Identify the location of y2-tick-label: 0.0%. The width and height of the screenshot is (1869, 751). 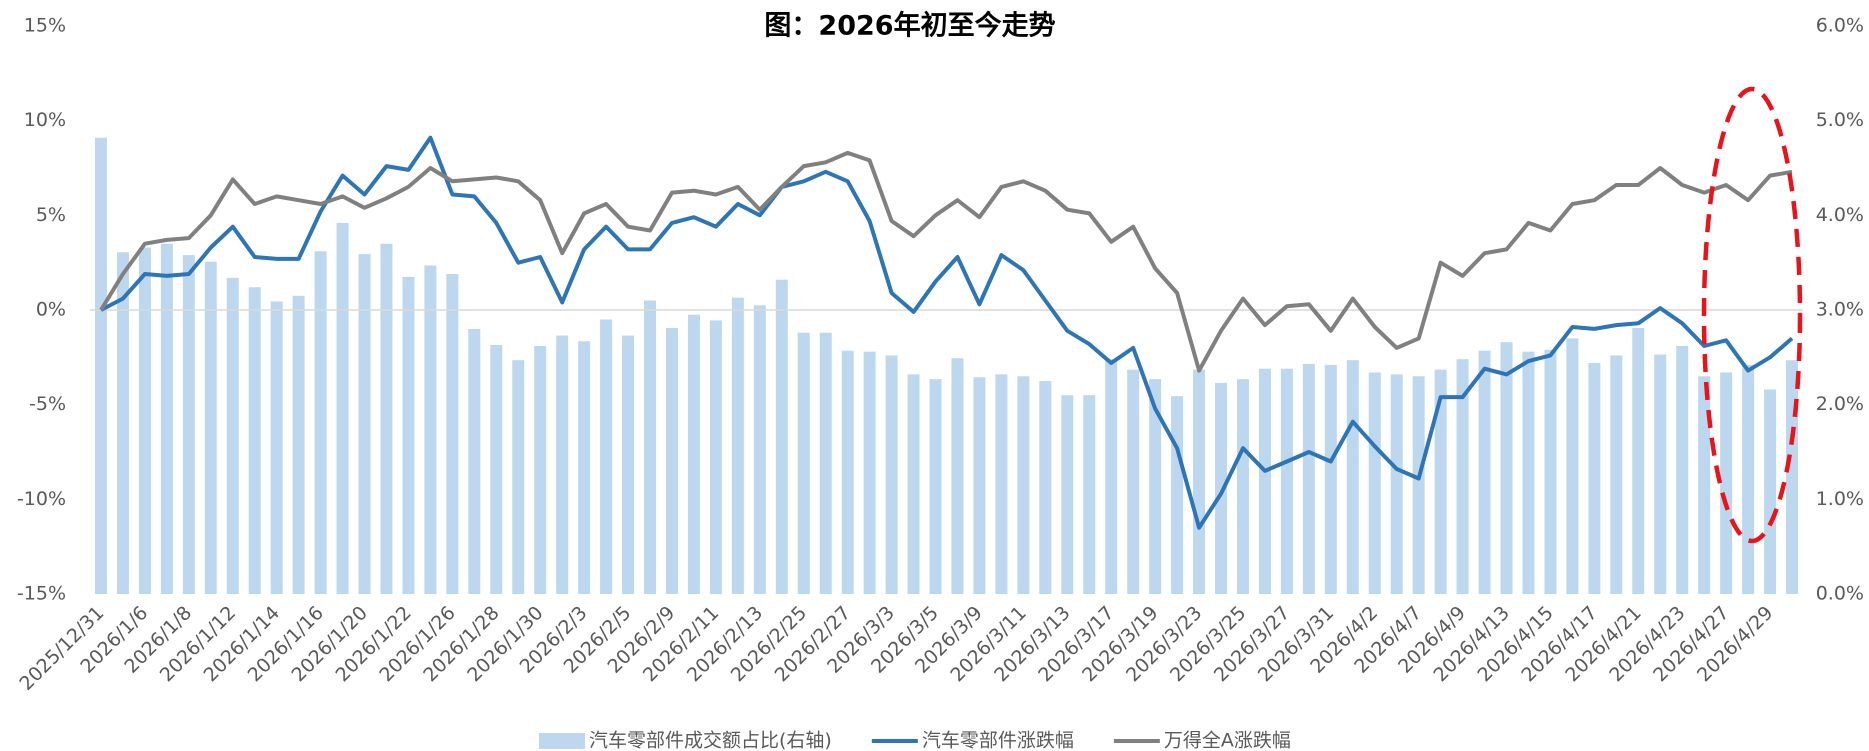
(1840, 594).